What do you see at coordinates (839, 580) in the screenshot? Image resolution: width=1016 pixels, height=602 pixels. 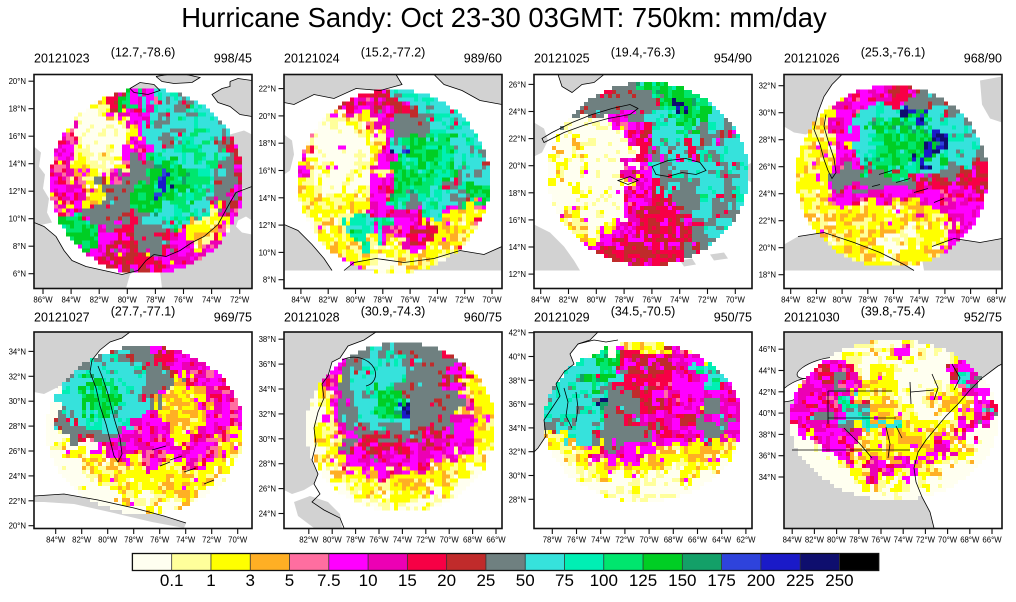 I see `svg-text: 250` at bounding box center [839, 580].